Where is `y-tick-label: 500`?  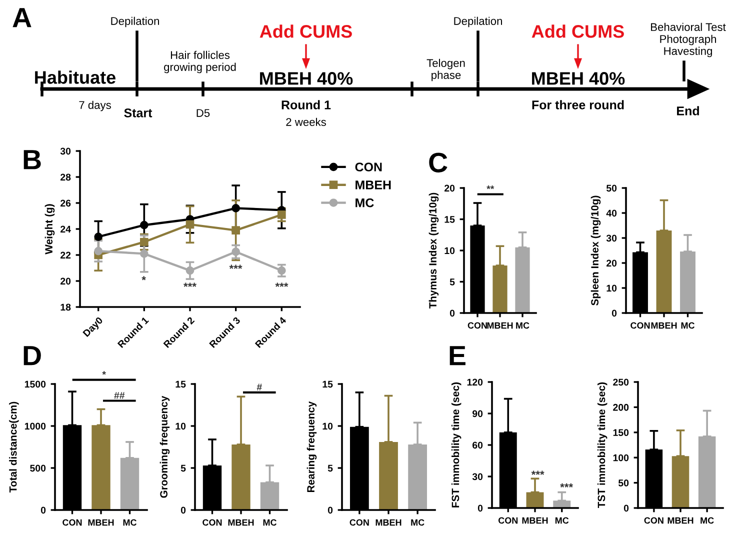 y-tick-label: 500 is located at coordinates (38, 468).